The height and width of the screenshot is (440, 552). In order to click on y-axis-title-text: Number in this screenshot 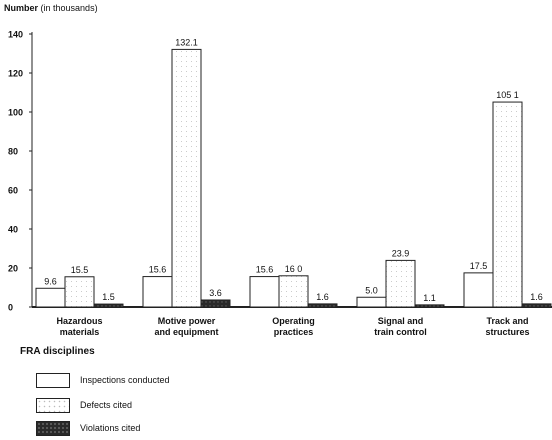, I will do `click(21, 8)`.